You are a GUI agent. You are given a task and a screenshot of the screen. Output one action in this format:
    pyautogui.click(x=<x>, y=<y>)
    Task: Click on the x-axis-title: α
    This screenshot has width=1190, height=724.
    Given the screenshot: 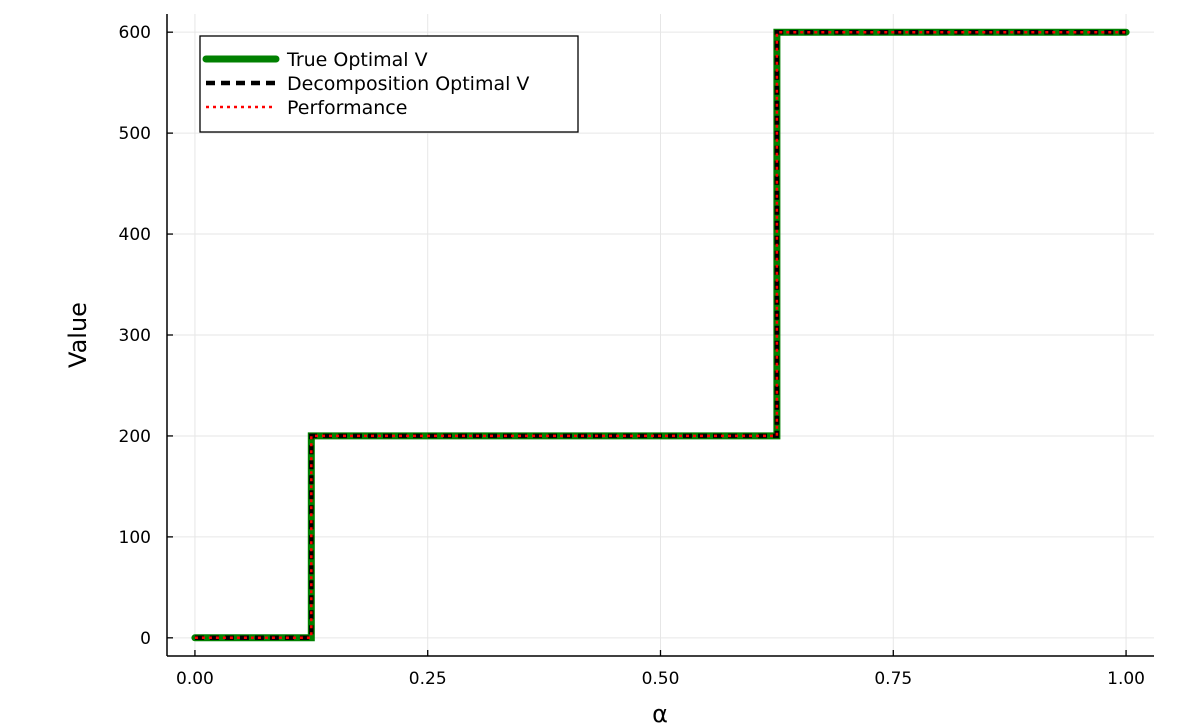 What is the action you would take?
    pyautogui.click(x=660, y=712)
    